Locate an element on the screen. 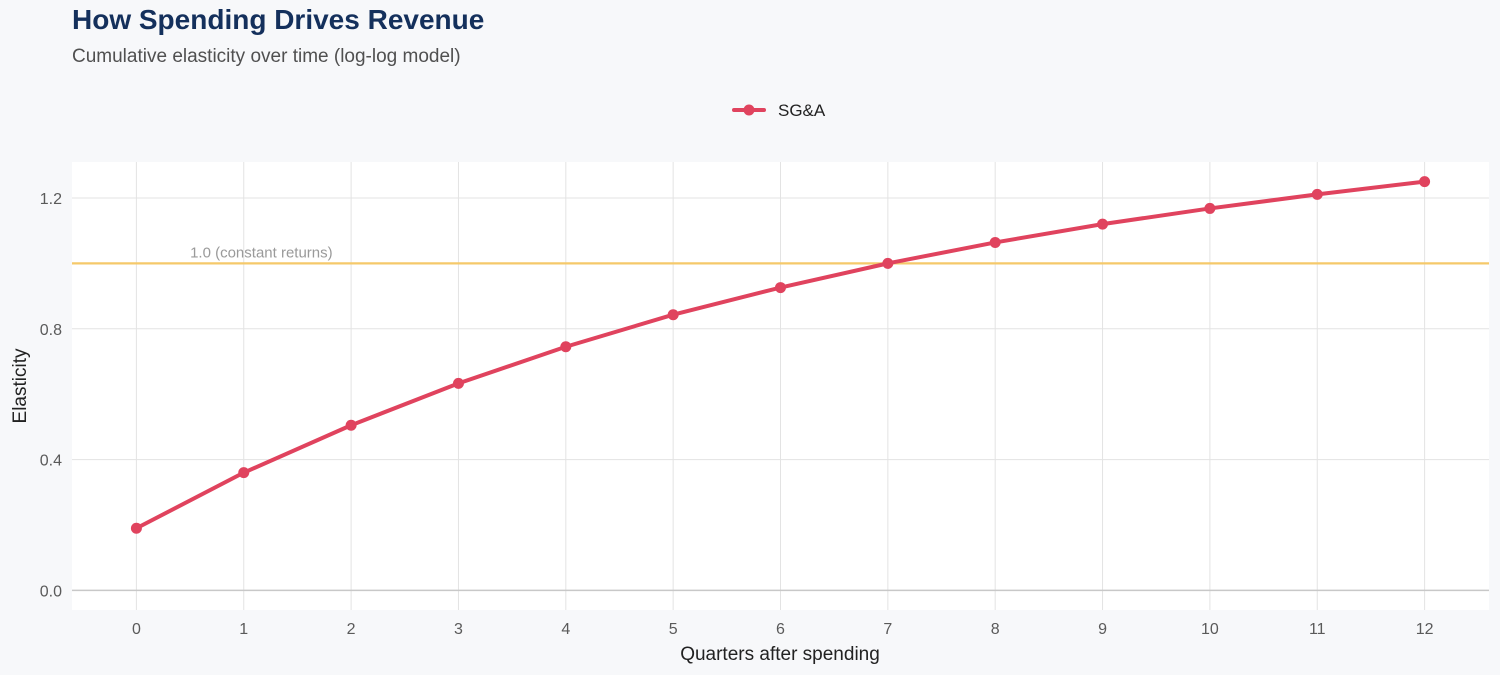 The height and width of the screenshot is (675, 1500). x-tick-label: 9 is located at coordinates (1102, 629).